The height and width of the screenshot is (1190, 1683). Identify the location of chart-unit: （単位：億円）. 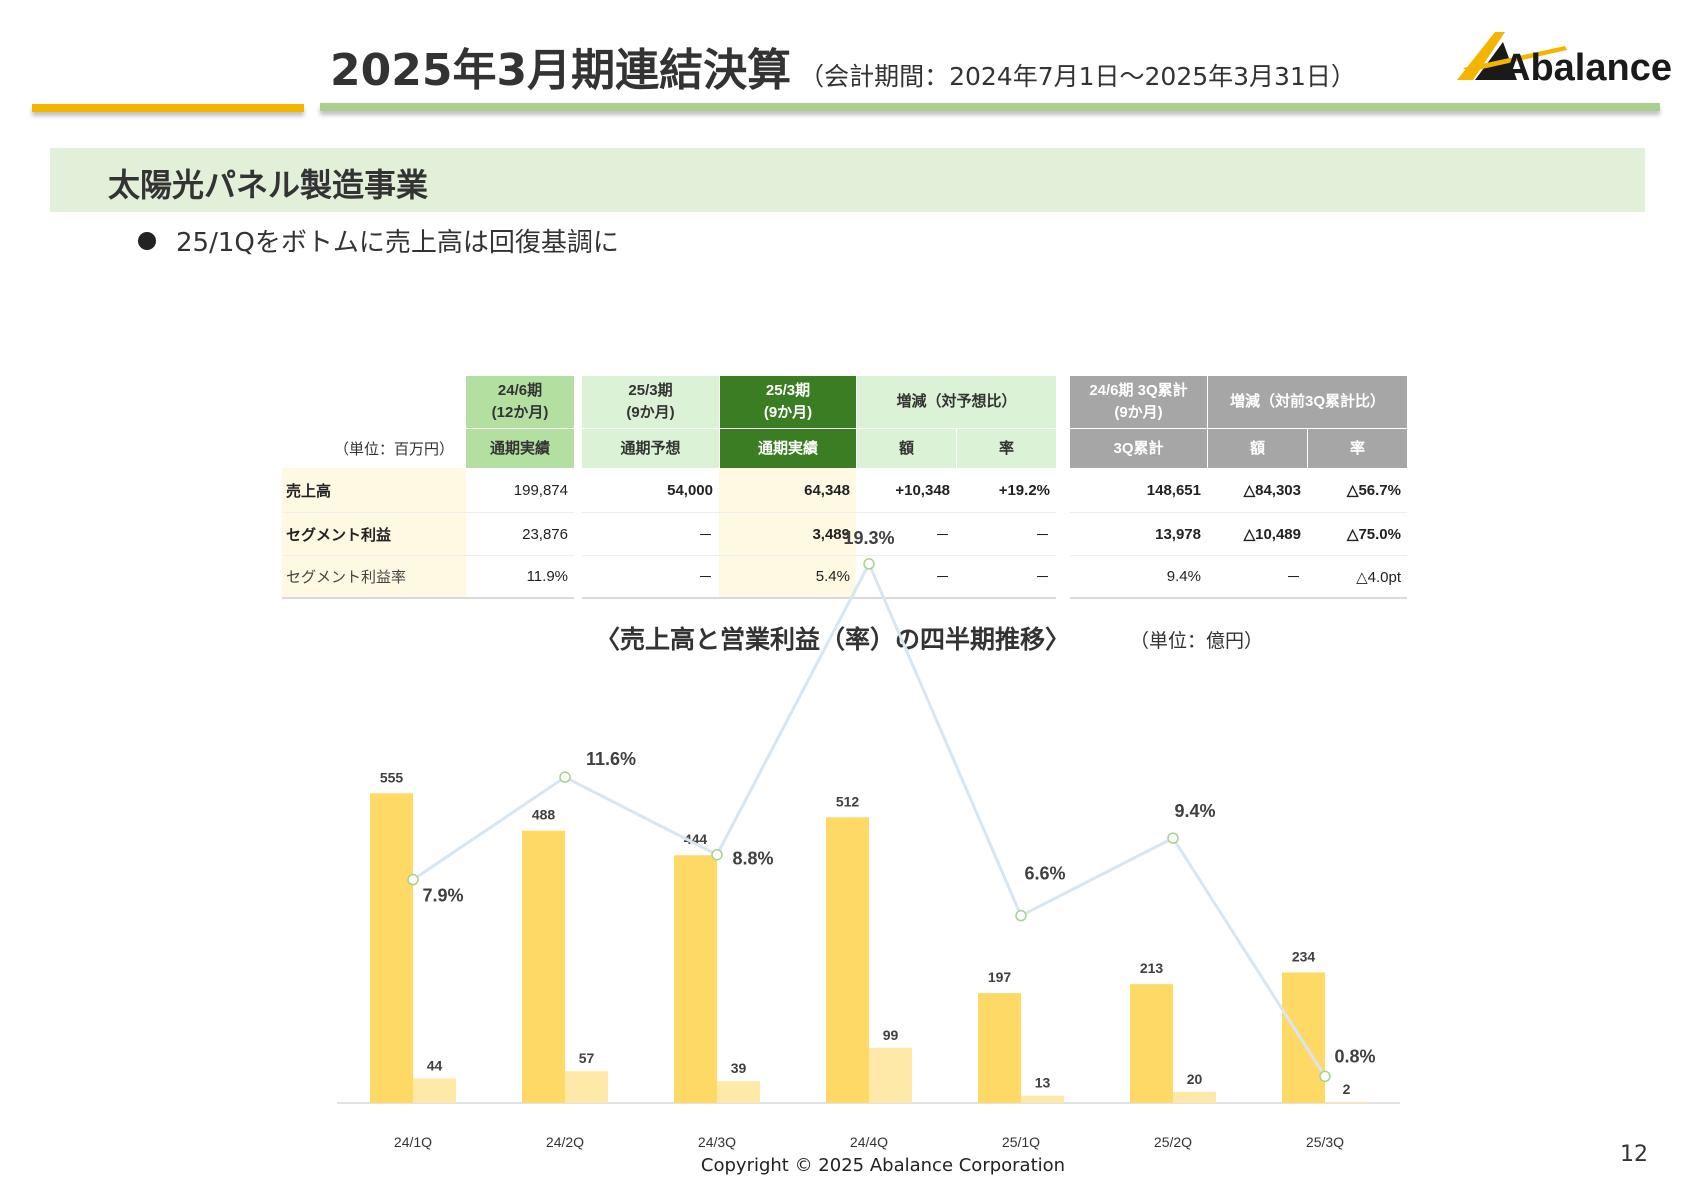
(1197, 641).